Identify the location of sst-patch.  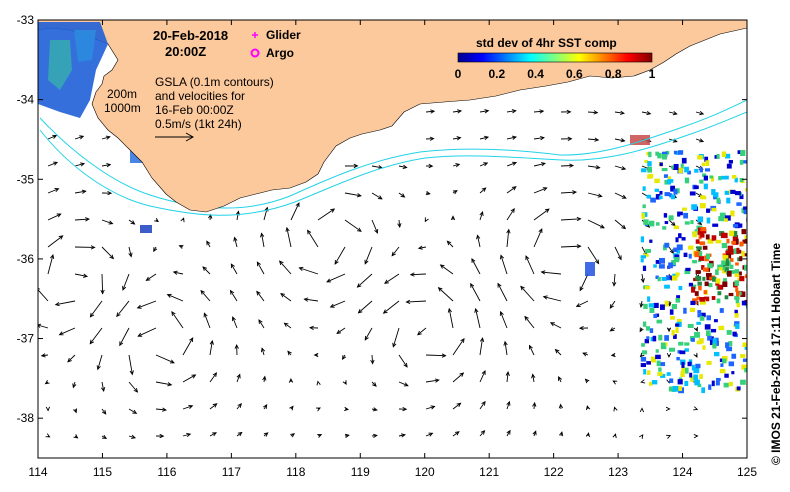
(640, 140).